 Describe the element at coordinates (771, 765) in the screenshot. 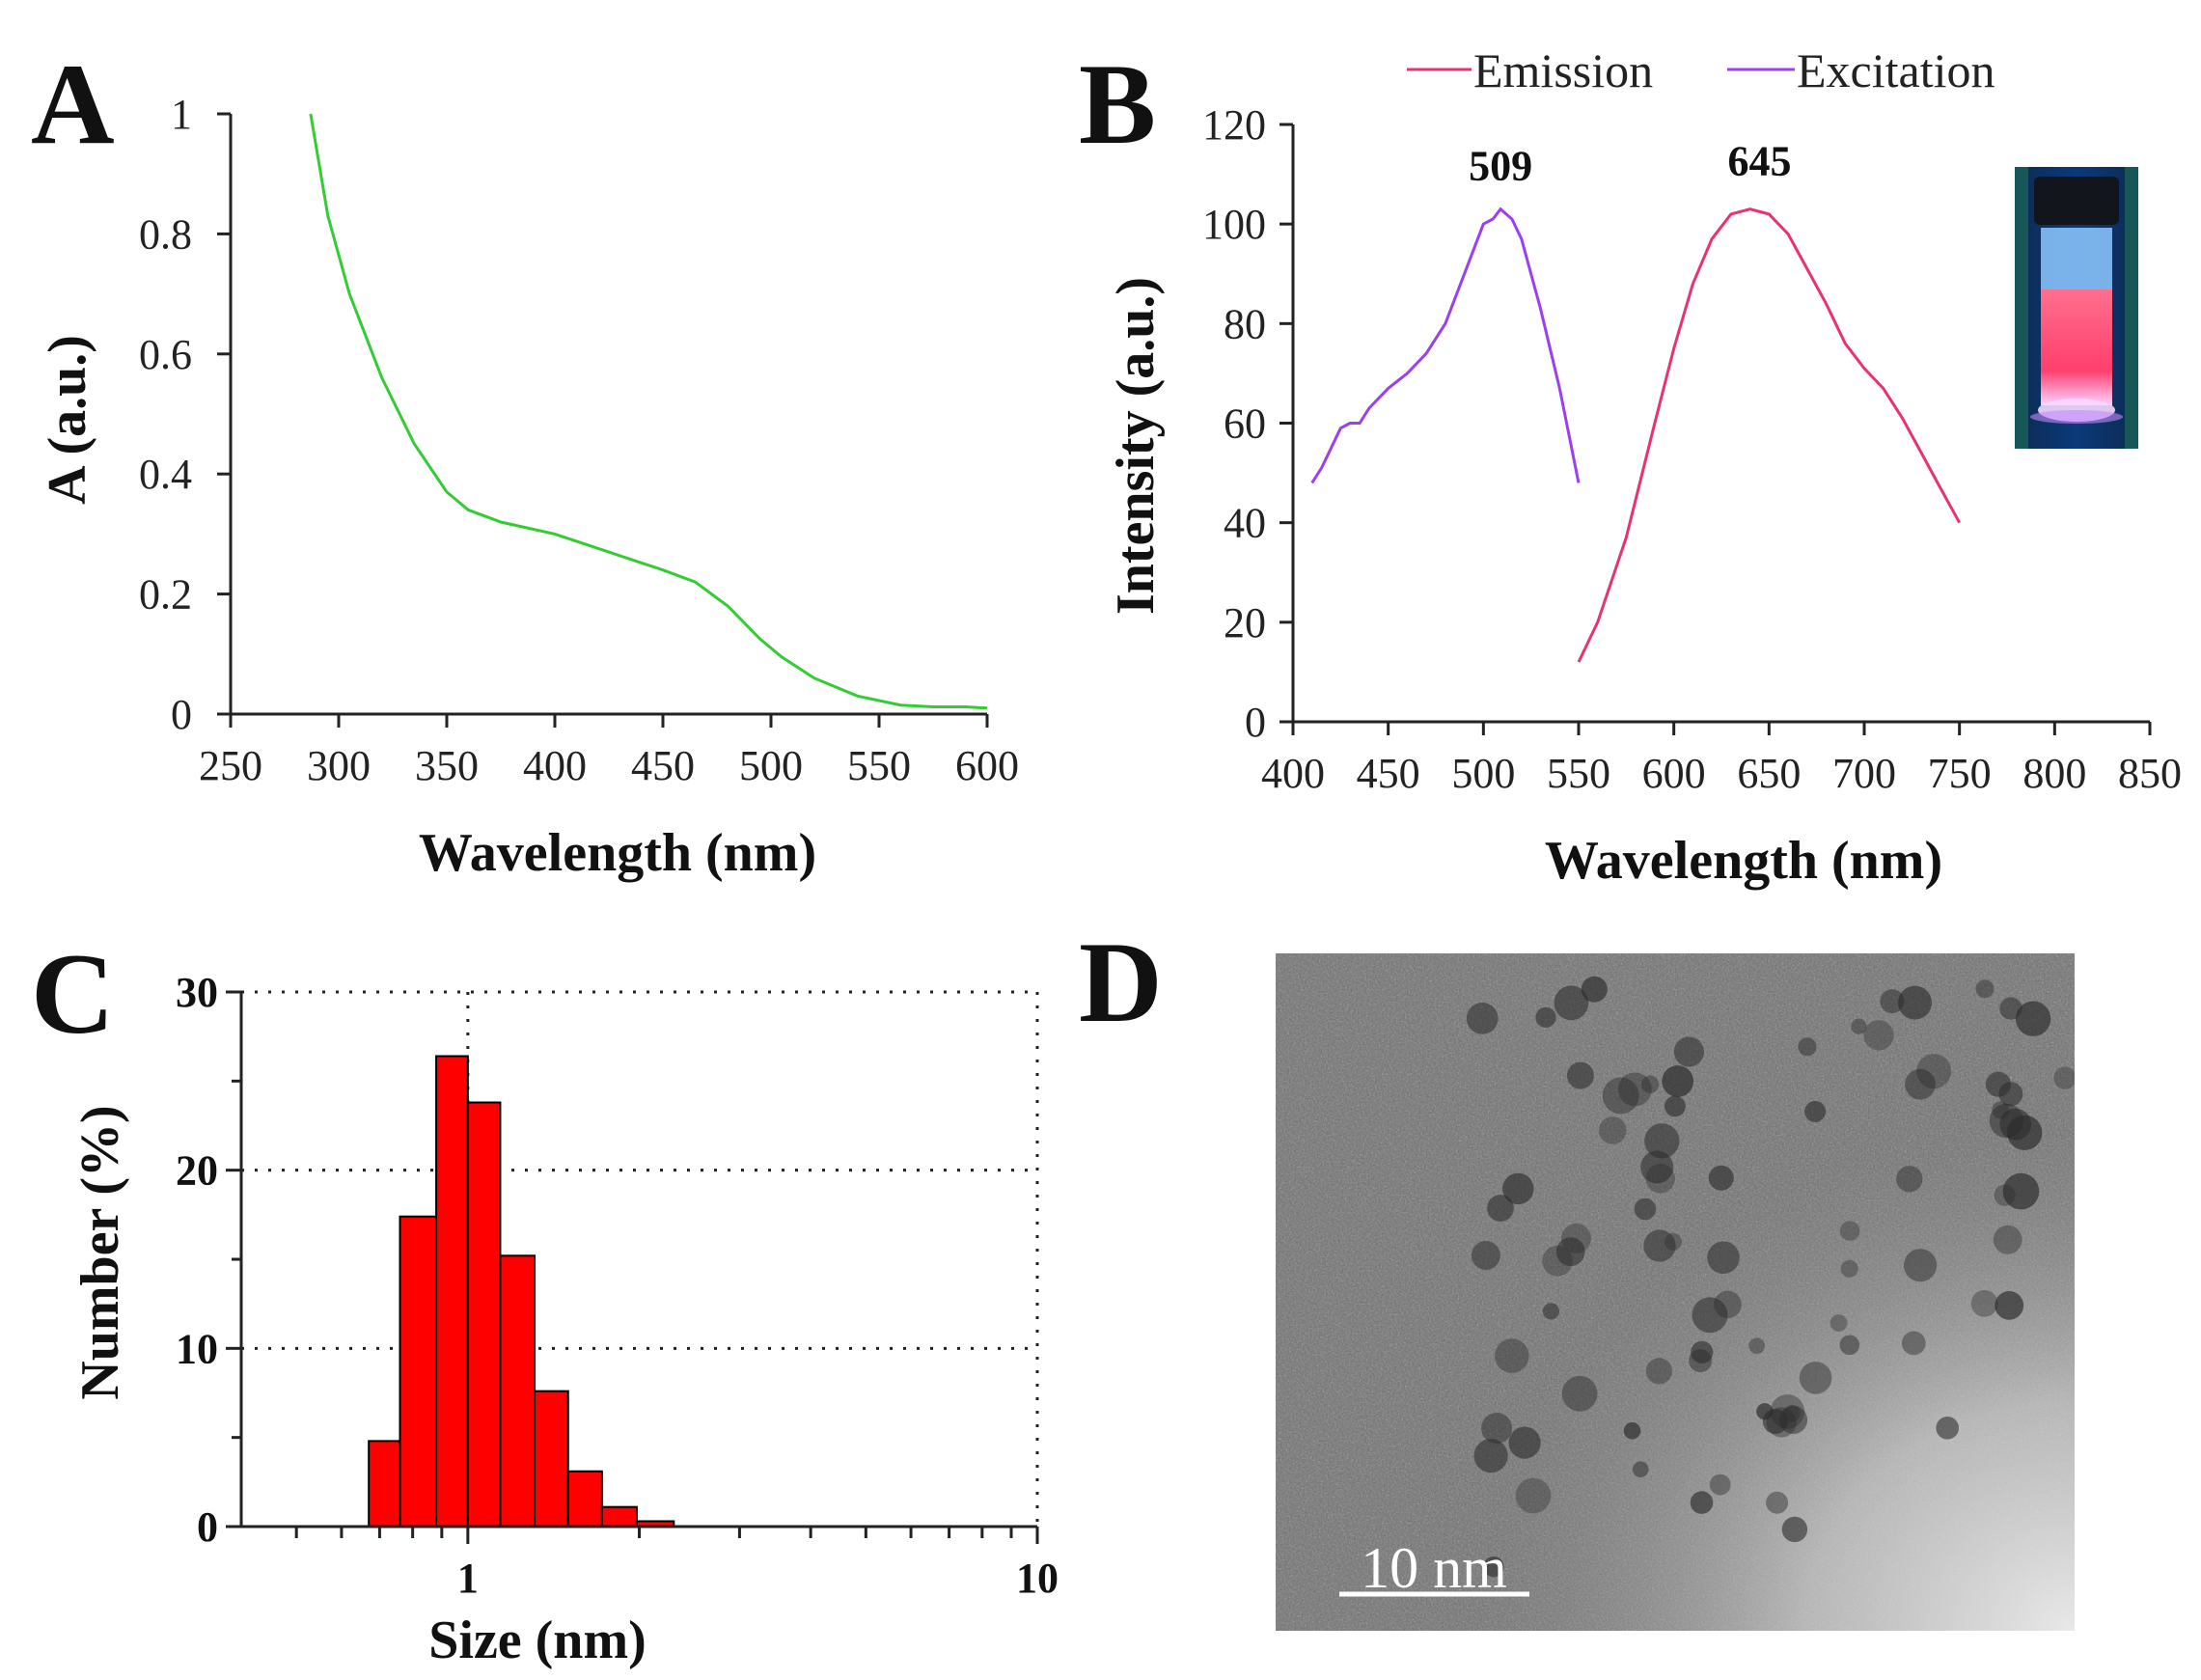

I see `panel-a-x-tick-label: 500` at that location.